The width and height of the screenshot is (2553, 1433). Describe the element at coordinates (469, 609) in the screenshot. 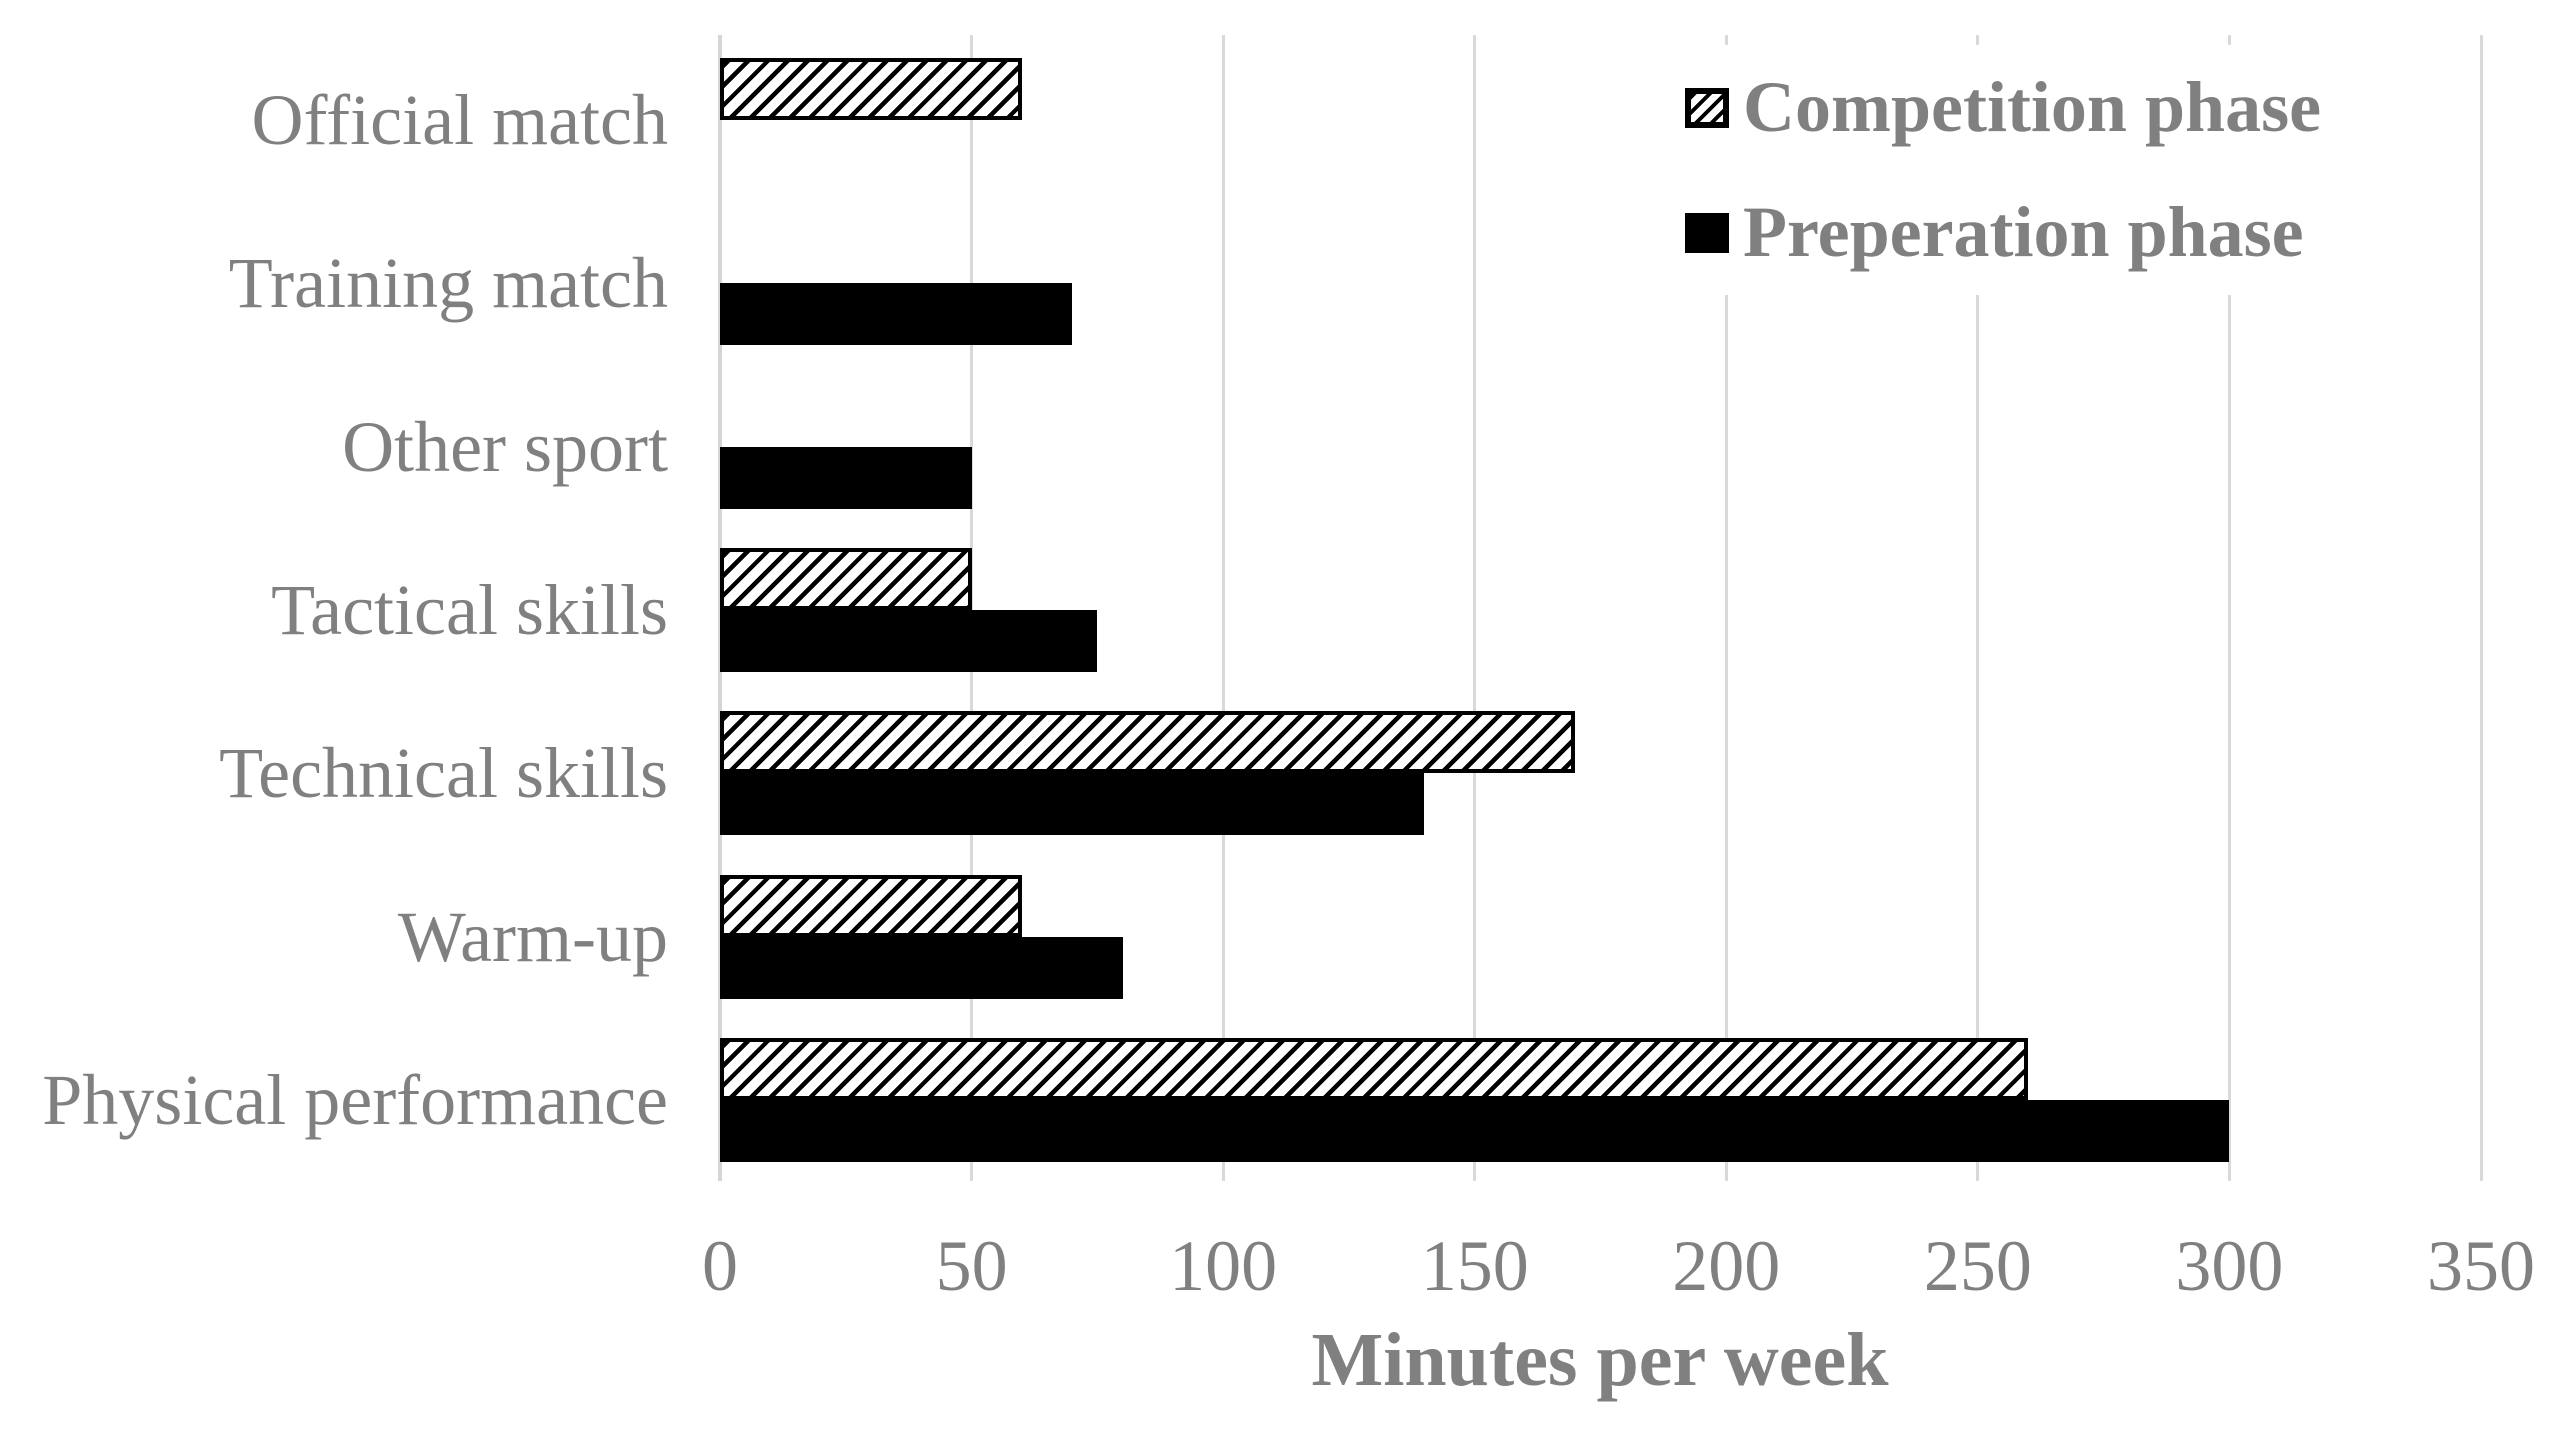

I see `category-label: Tactical skills` at that location.